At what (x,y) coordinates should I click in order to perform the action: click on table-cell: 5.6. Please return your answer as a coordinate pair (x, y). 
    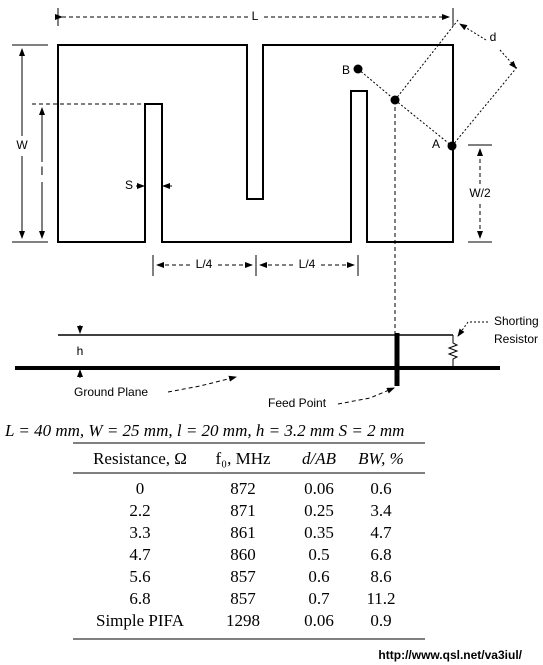
    Looking at the image, I should click on (139, 576).